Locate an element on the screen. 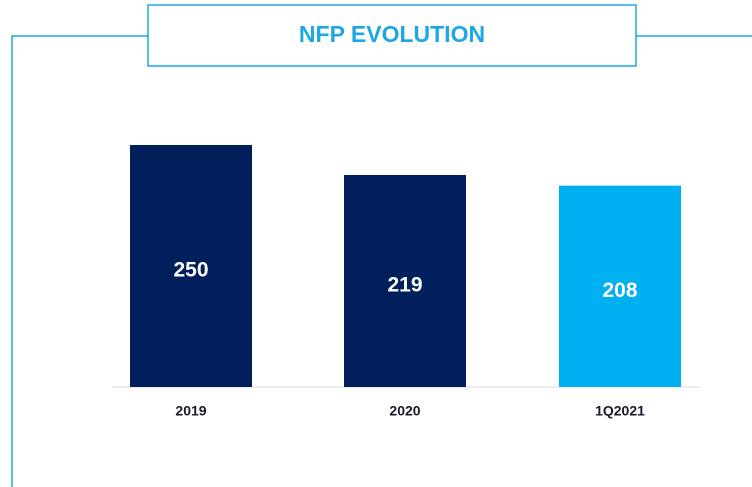 The image size is (752, 487). title-box is located at coordinates (392, 35).